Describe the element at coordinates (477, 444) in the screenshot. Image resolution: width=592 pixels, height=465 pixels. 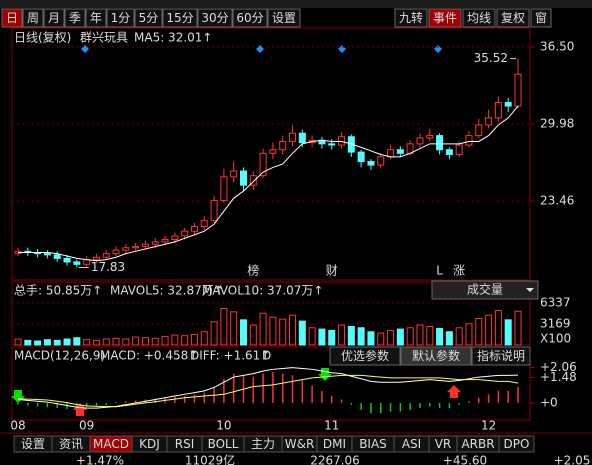
I see `indicator-tab-label: ARBR` at that location.